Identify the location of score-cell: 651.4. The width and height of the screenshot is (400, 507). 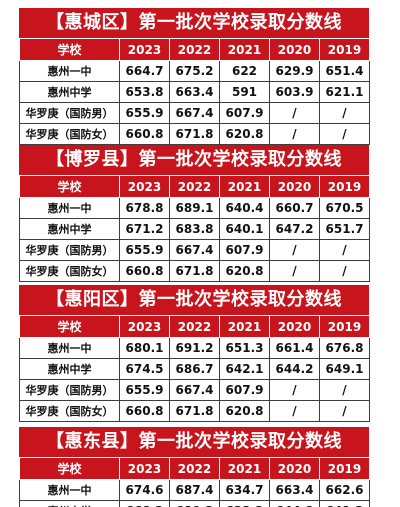
(344, 71).